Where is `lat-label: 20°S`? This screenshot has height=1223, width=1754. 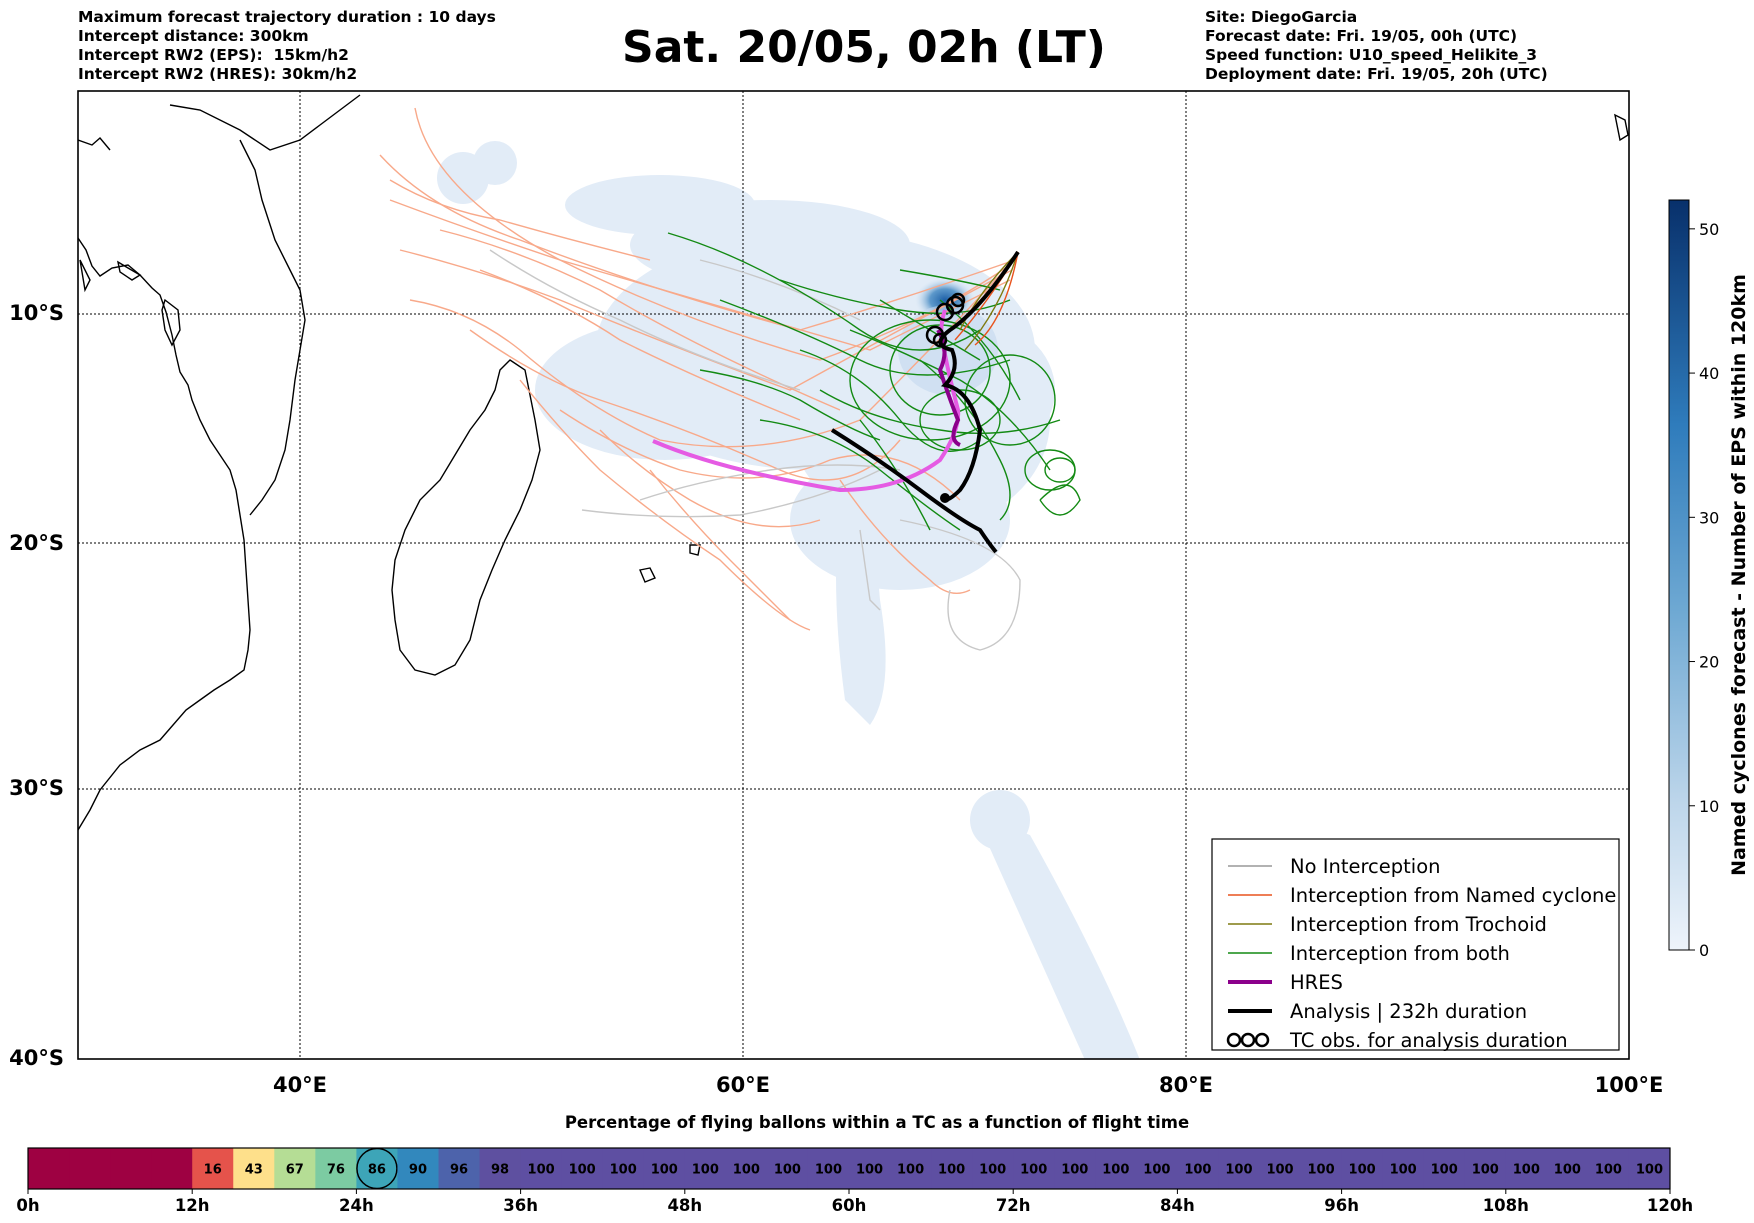 lat-label: 20°S is located at coordinates (36, 543).